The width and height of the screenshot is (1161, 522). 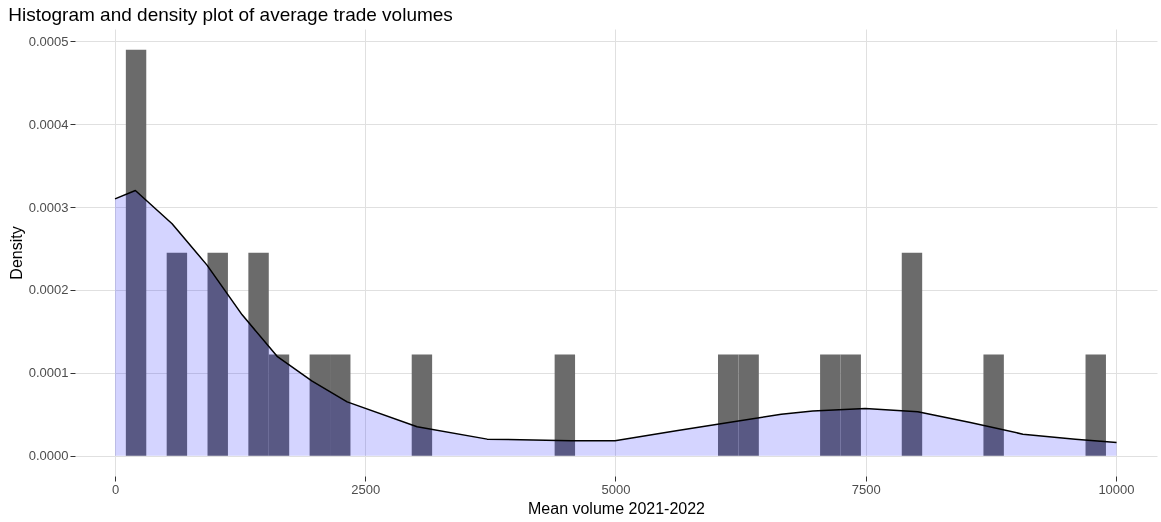 What do you see at coordinates (48, 456) in the screenshot?
I see `y-tick-label: 0.0000` at bounding box center [48, 456].